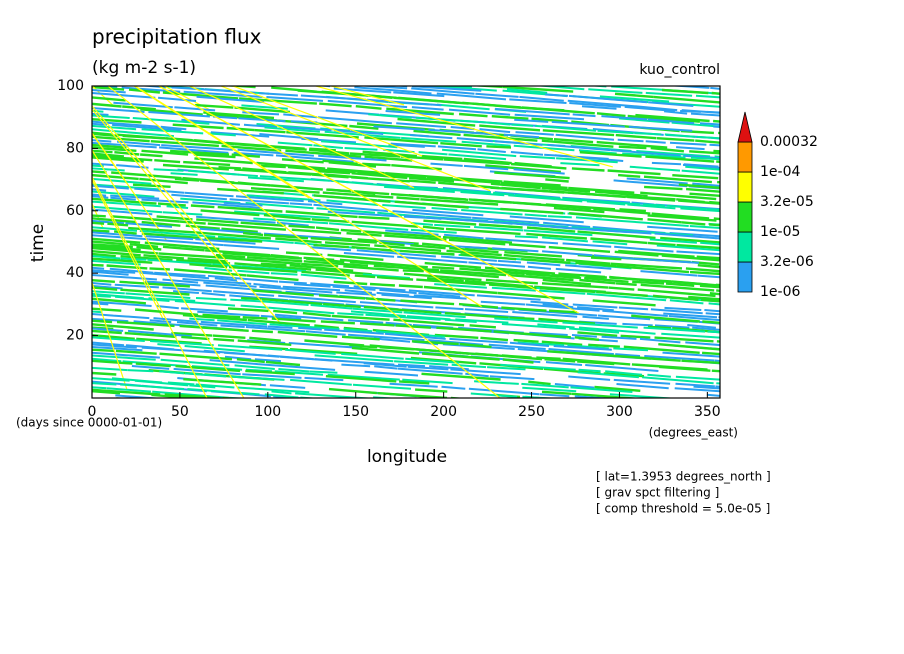  I want to click on colorbar-label: 3.2e-06, so click(787, 262).